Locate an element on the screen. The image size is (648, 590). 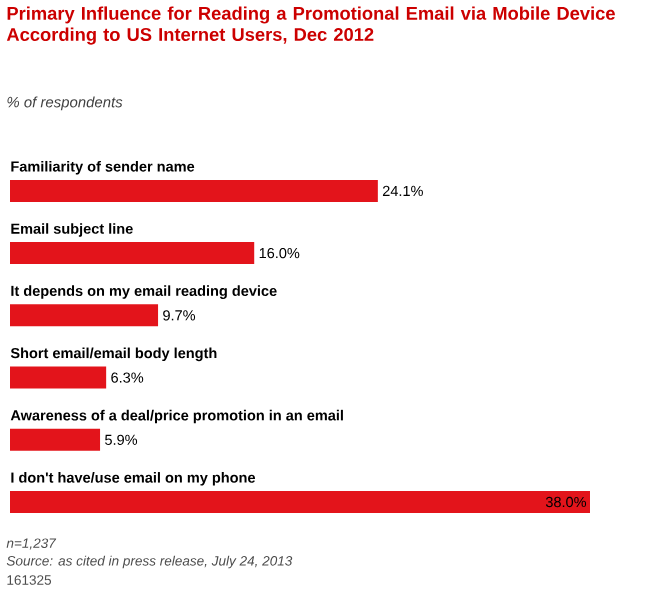
chart-title: Primary Influence for Reading a Promotional Email via Mobile Device According to US Internet Users, Dec 2012 is located at coordinates (310, 25).